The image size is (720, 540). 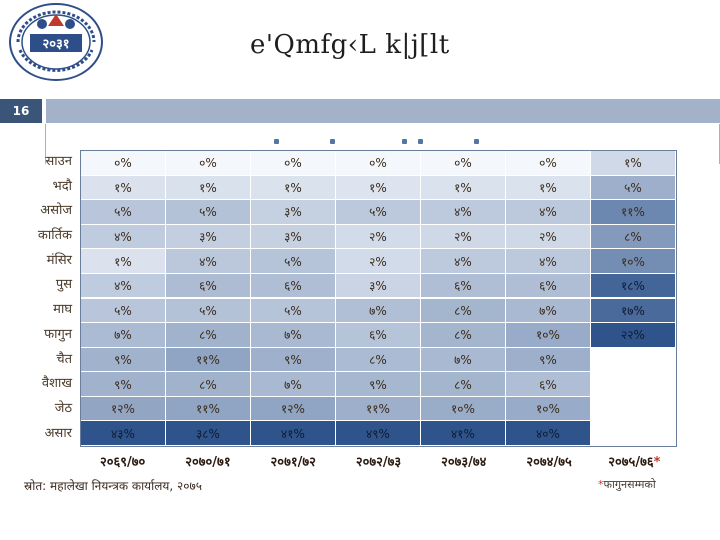 What do you see at coordinates (633, 286) in the screenshot?
I see `table-cell: १८%` at bounding box center [633, 286].